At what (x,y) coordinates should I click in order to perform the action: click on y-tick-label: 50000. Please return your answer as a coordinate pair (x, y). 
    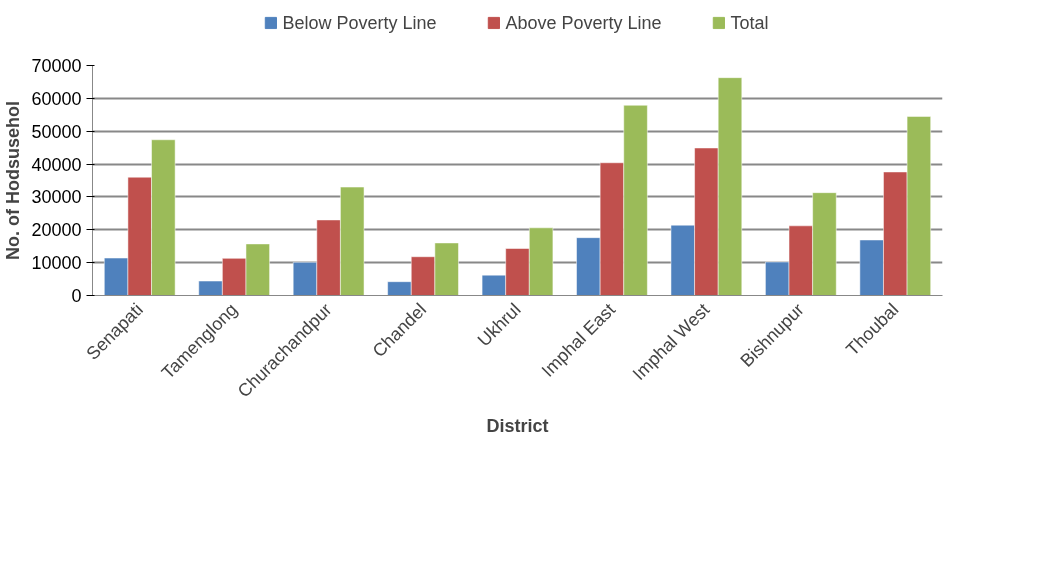
    Looking at the image, I should click on (56, 131).